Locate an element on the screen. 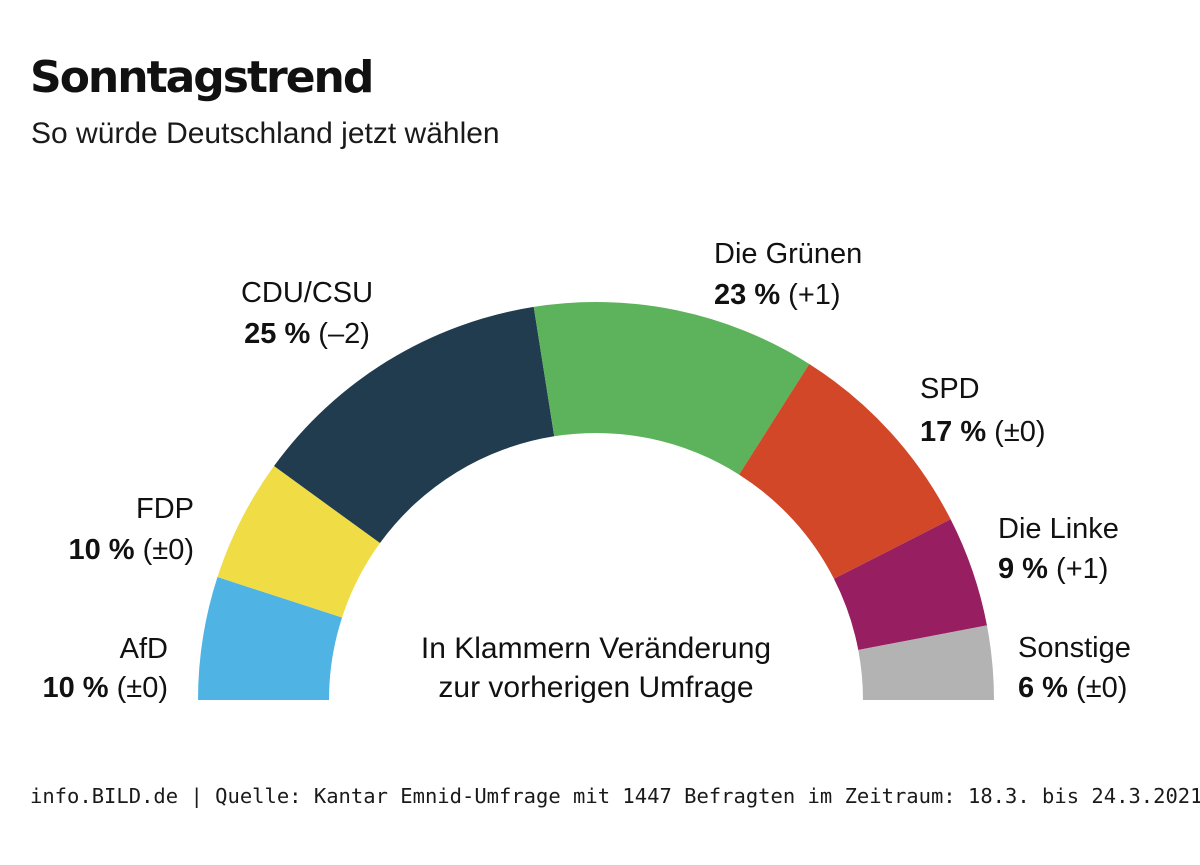 This screenshot has height=865, width=1200. value-change-fdp: (±0) is located at coordinates (164, 550).